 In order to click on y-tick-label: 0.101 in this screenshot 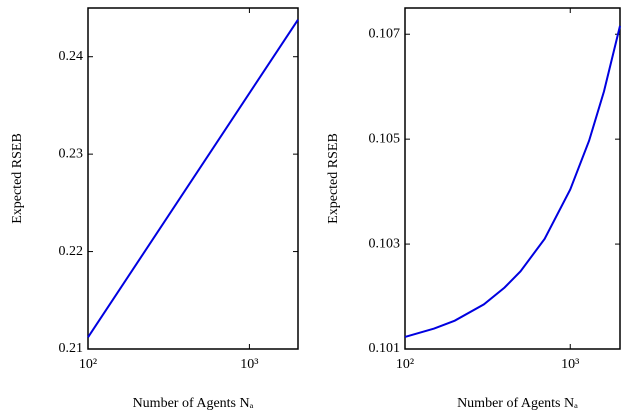, I will do `click(385, 348)`.